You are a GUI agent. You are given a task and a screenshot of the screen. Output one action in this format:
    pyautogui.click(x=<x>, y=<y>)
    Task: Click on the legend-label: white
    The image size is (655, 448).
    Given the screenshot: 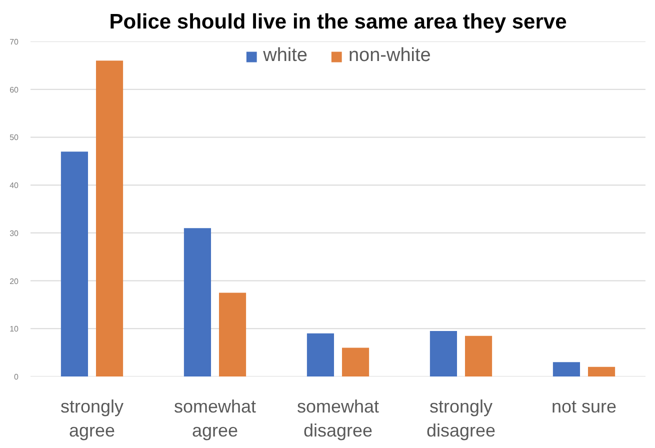 What is the action you would take?
    pyautogui.click(x=285, y=56)
    